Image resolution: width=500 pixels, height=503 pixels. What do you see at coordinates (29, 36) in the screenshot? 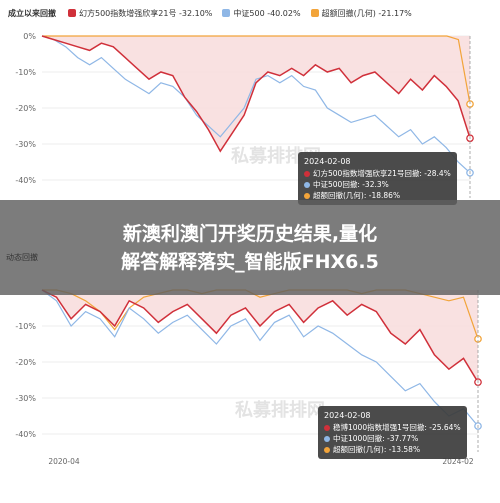
I see `y-tick-label: 0%` at bounding box center [29, 36].